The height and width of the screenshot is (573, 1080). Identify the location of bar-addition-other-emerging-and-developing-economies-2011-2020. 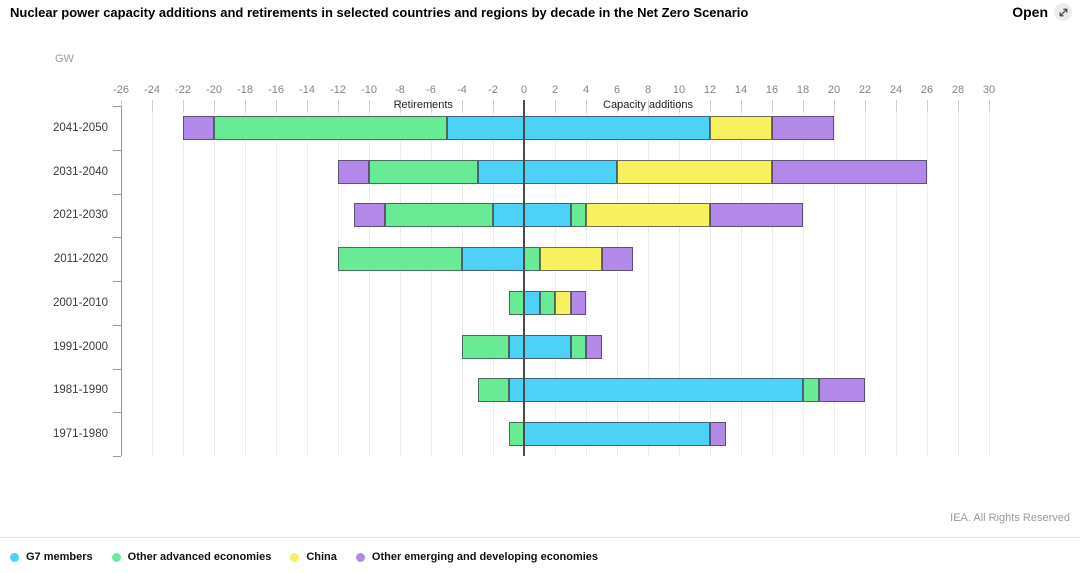
(617, 259).